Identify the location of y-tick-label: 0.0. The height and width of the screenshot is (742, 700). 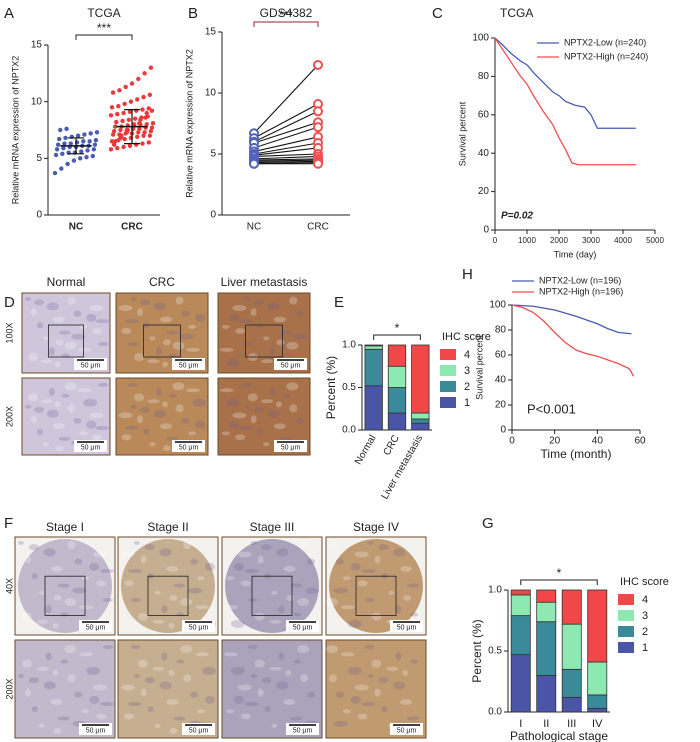
(349, 430).